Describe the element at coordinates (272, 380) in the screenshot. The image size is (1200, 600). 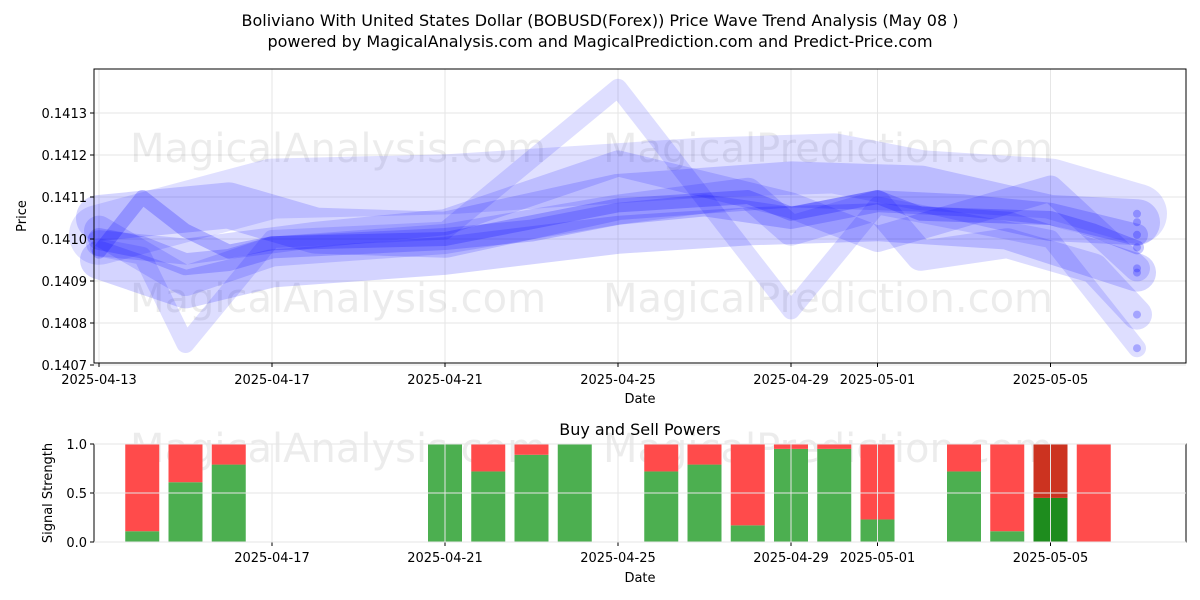
I see `x-tick-label: 2025-04-17` at that location.